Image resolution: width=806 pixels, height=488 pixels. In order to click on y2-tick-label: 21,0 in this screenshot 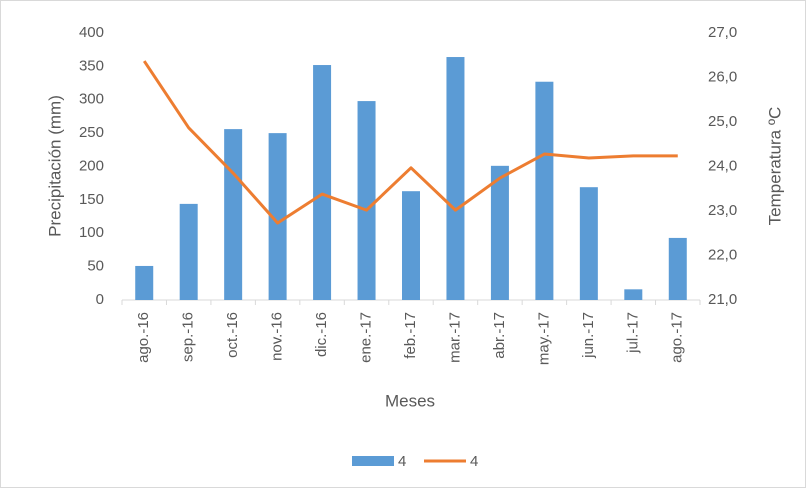, I will do `click(722, 299)`.